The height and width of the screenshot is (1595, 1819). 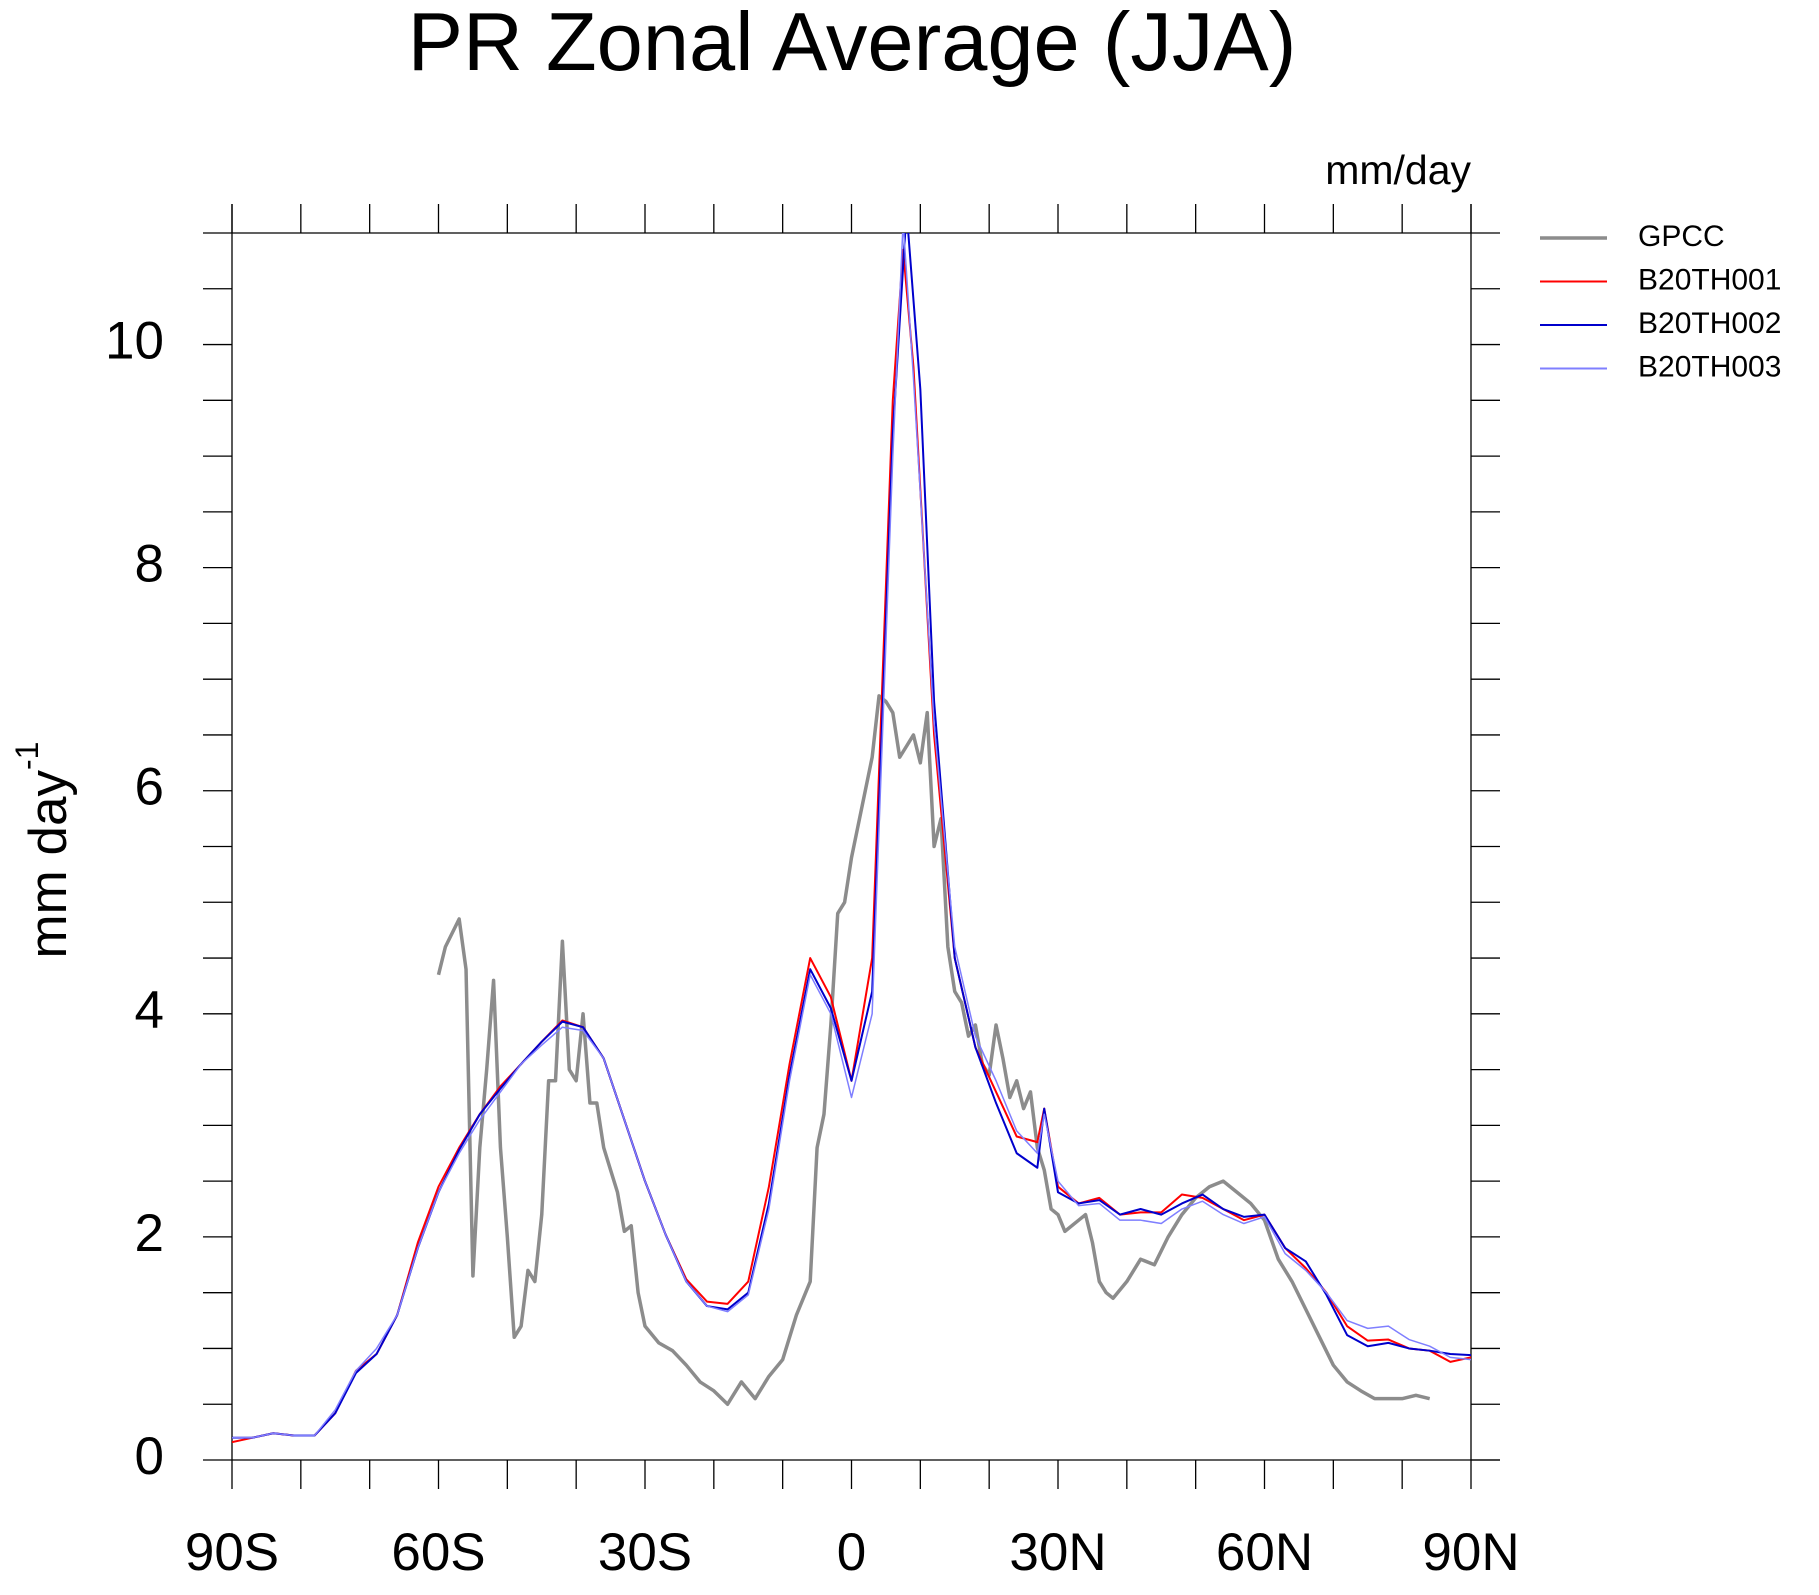 I want to click on y-tick-label: 2, so click(x=149, y=1233).